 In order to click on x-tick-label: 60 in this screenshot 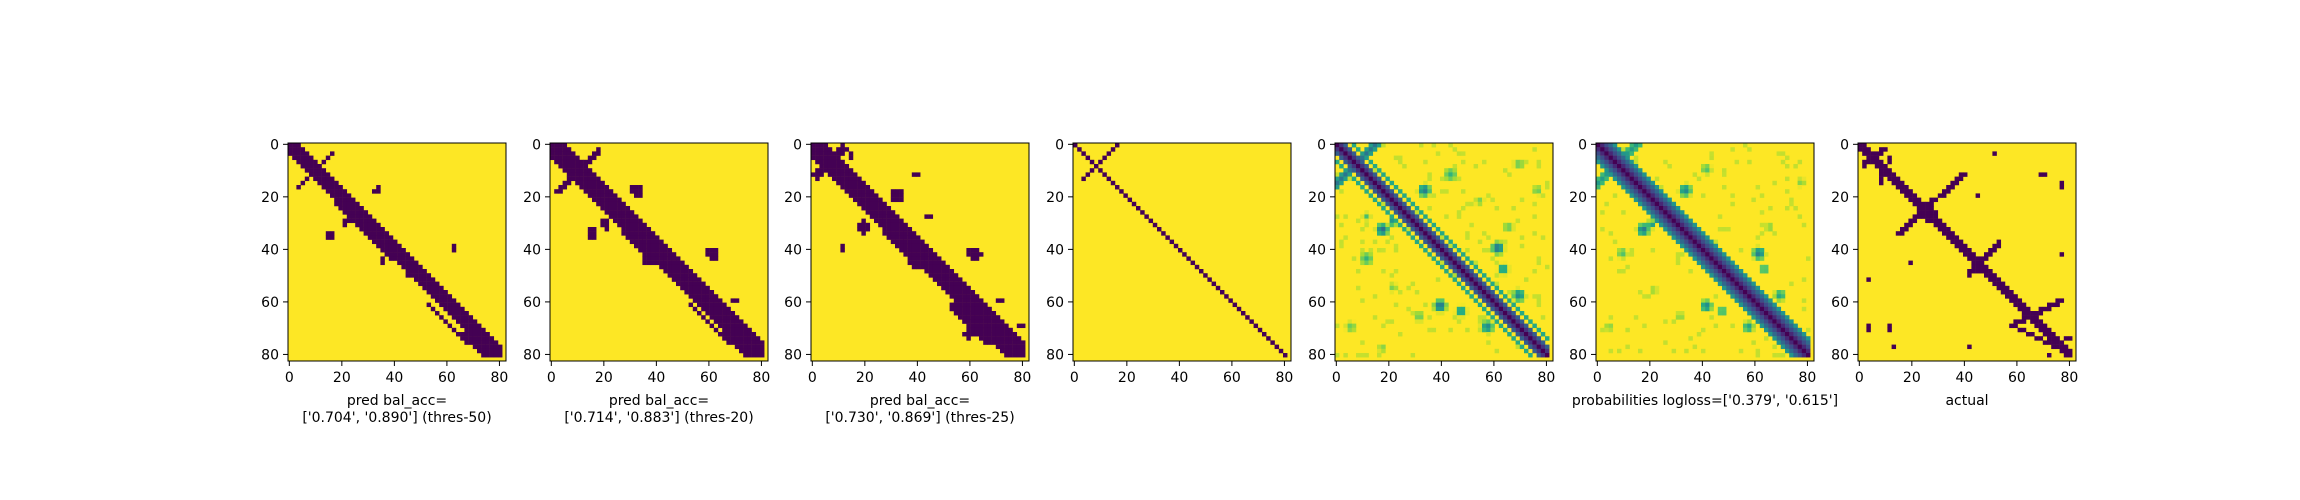, I will do `click(1494, 378)`.